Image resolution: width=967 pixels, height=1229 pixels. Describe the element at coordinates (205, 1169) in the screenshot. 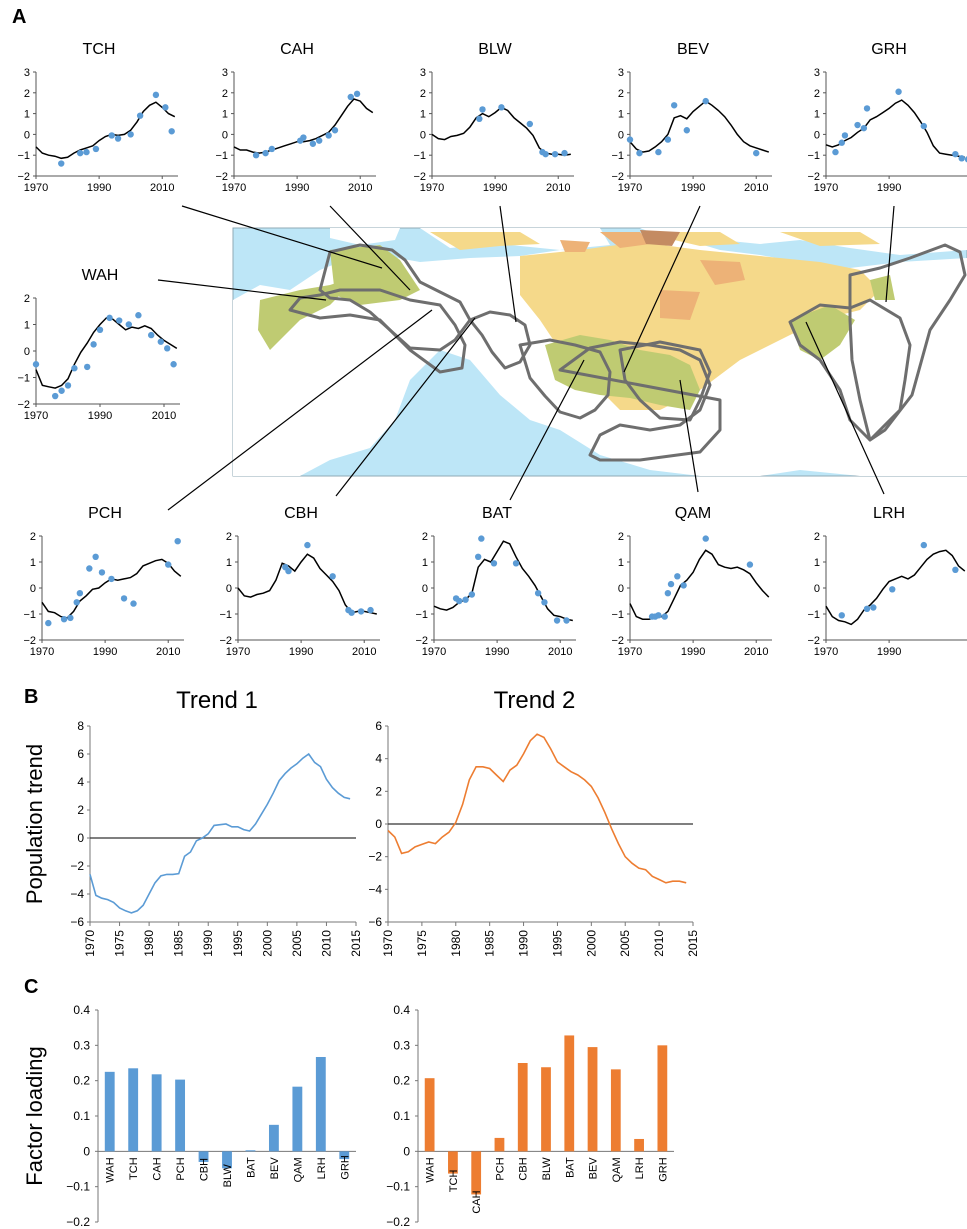

I see `category-label: CBH` at that location.